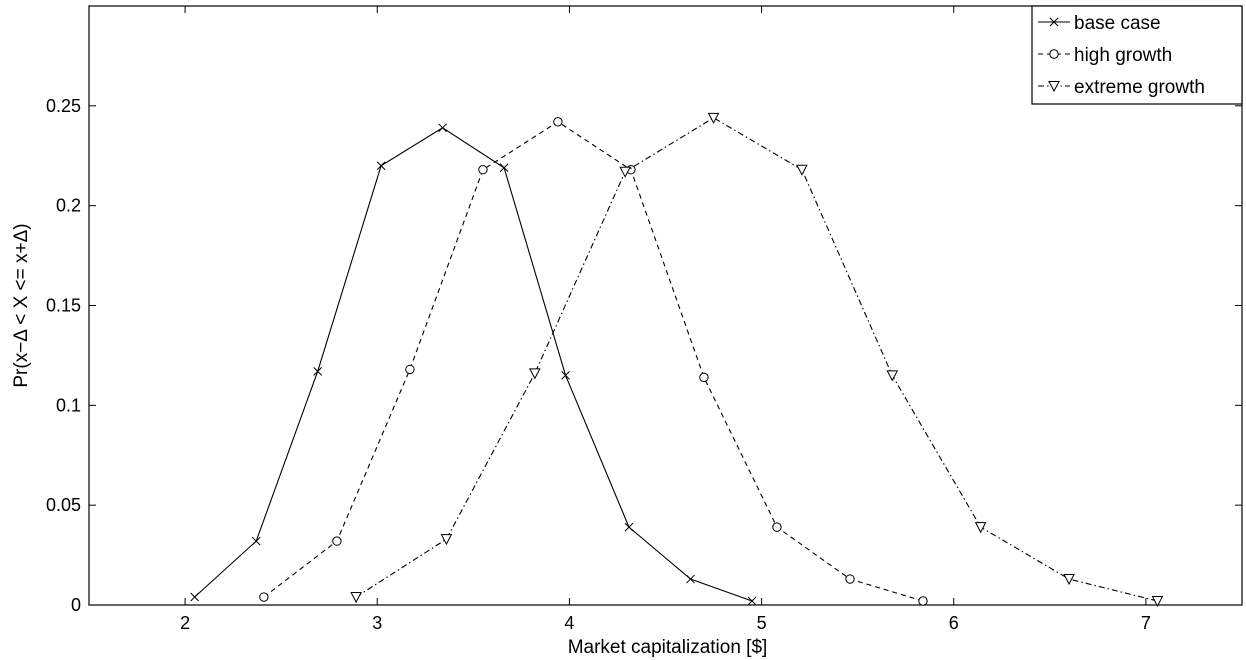 Image resolution: width=1246 pixels, height=660 pixels. Describe the element at coordinates (1139, 87) in the screenshot. I see `legend-label: extreme growth` at that location.